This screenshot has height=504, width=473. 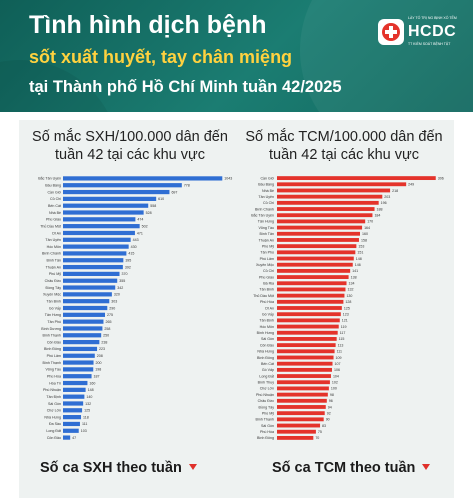 What do you see at coordinates (84, 431) in the screenshot?
I see `sxh-value-label: 103` at bounding box center [84, 431].